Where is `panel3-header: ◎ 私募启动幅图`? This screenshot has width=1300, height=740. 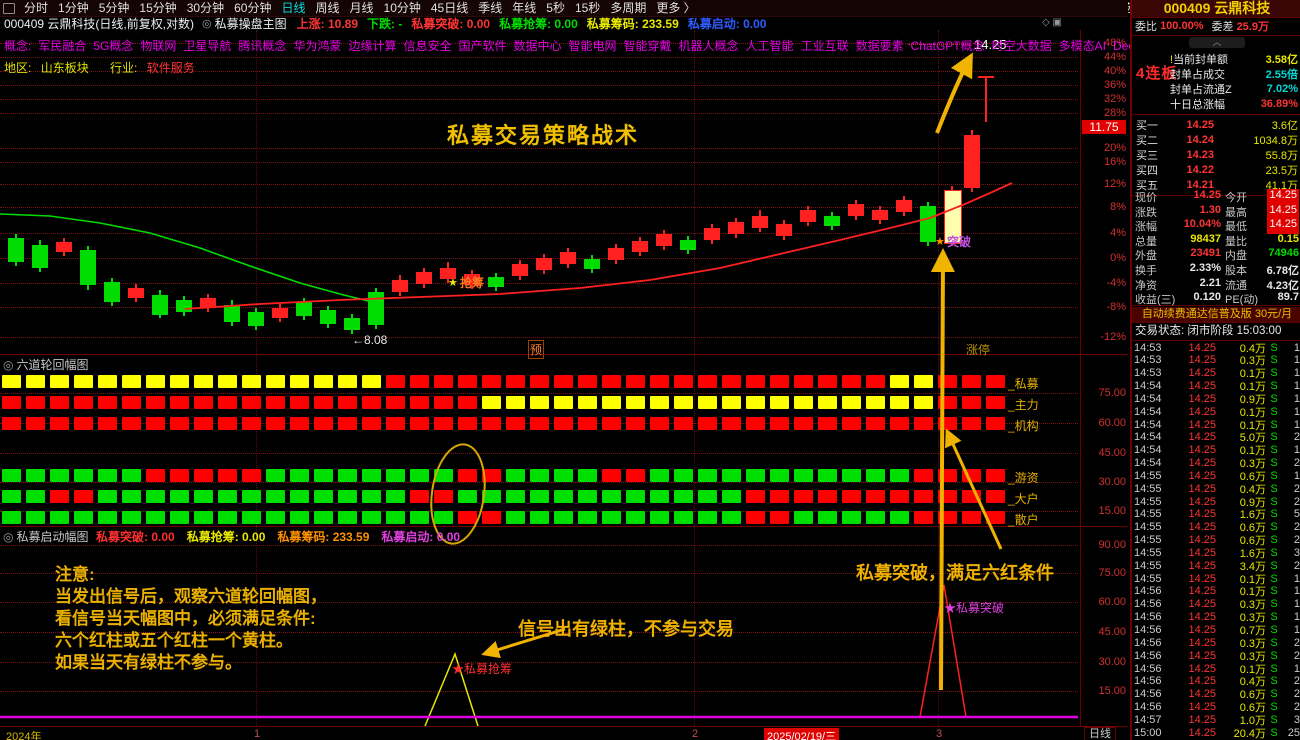 panel3-header: ◎ 私募启动幅图 is located at coordinates (46, 537).